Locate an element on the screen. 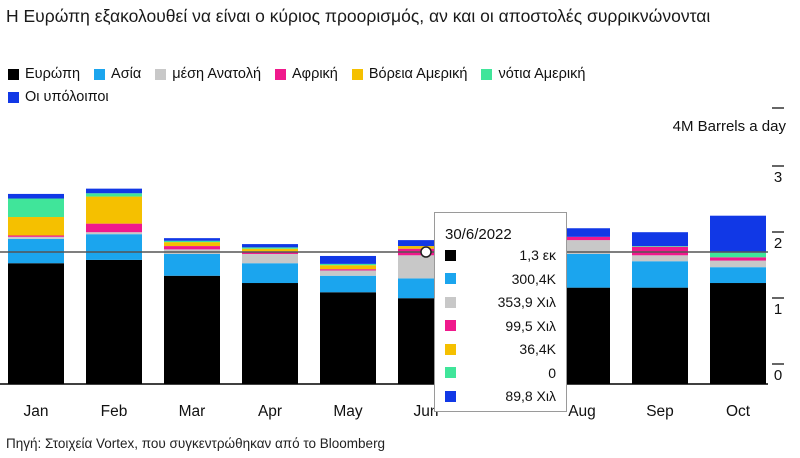  legend-item-others: Οι υπόλοιποι is located at coordinates (58, 97).